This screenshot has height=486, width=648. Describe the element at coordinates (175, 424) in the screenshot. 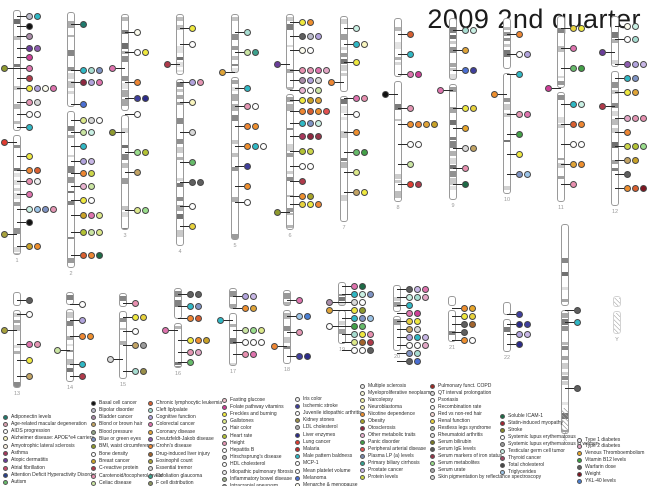

I see `legend-item-label: Colorectal cancer` at that location.